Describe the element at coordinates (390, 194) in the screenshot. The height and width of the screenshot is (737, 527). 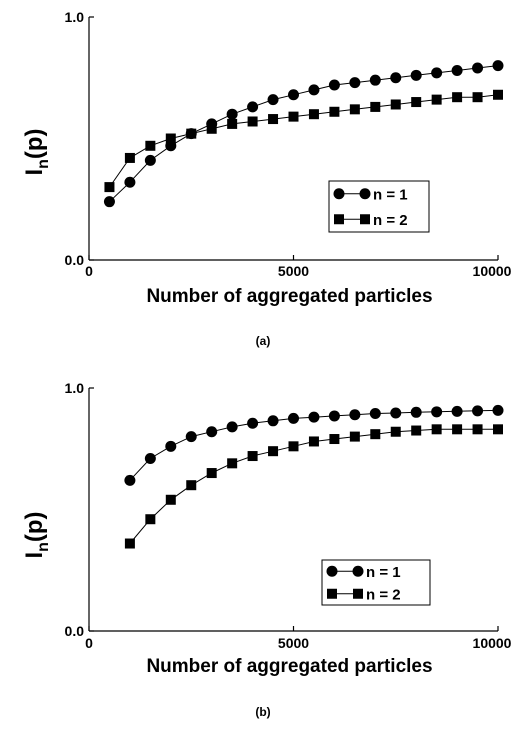
I see `legend-label-n1: n = 1` at that location.